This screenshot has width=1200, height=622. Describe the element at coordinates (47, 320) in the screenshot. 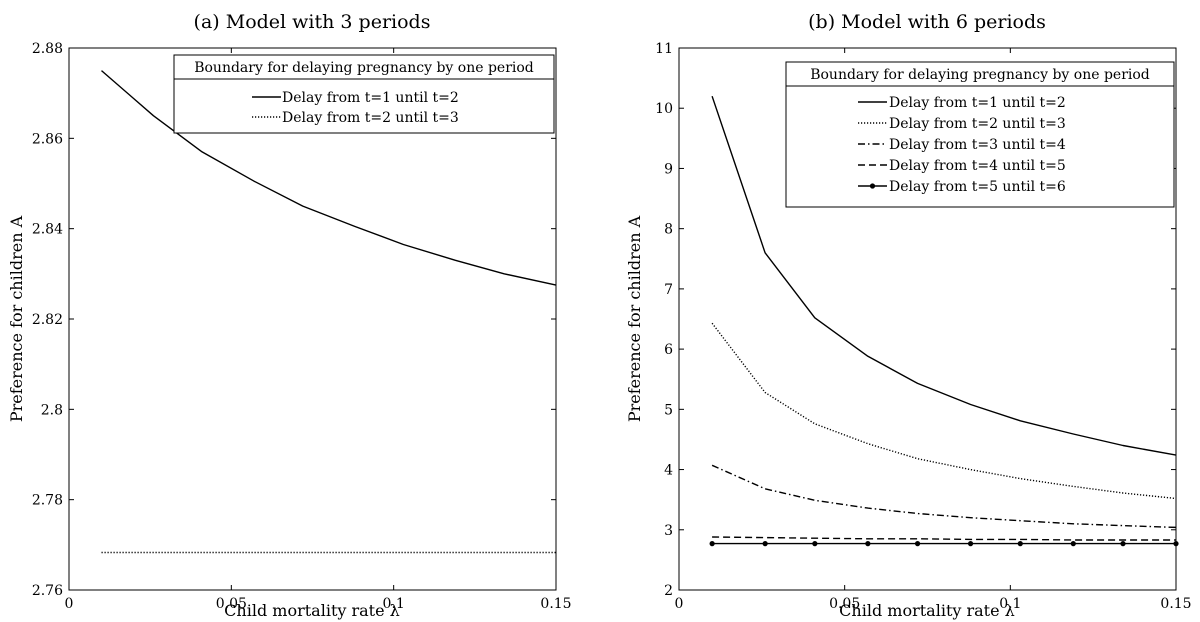

I see `y-tick-label: 2.82` at that location.